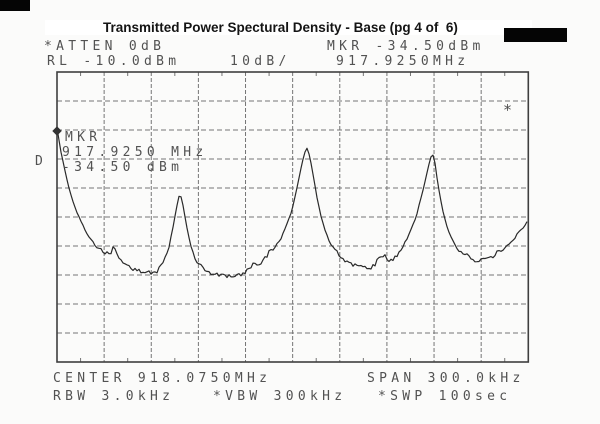 The image size is (600, 424). I want to click on center-frequency-readout: CENTER 918.0750MHz, so click(162, 378).